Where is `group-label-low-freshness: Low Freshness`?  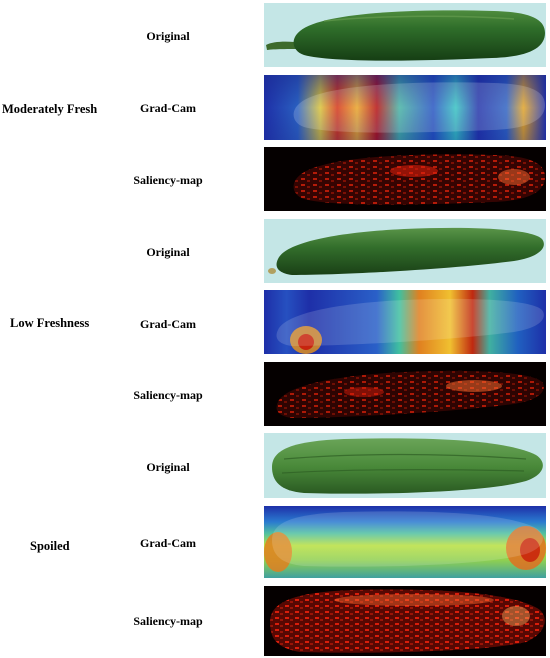 group-label-low-freshness: Low Freshness is located at coordinates (50, 323).